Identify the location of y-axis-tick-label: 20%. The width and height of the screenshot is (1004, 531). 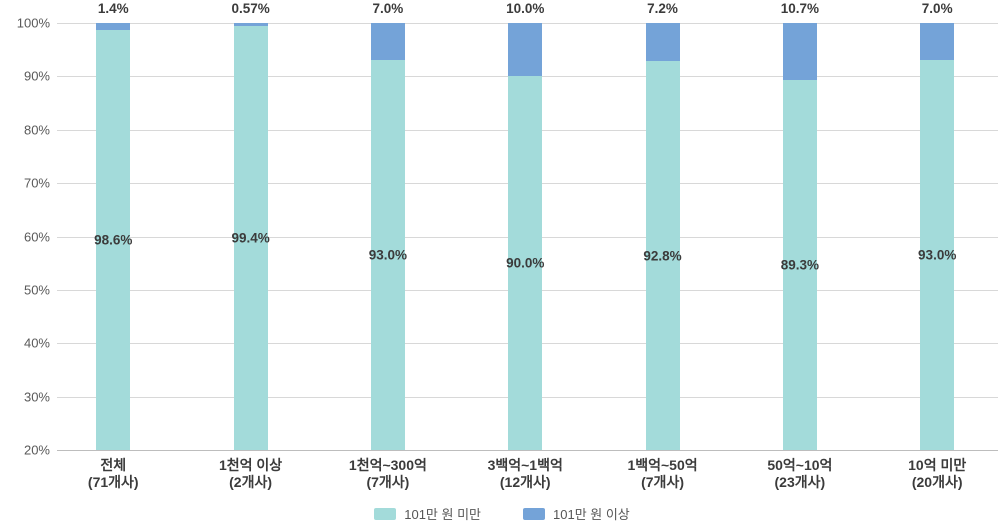
(36, 450).